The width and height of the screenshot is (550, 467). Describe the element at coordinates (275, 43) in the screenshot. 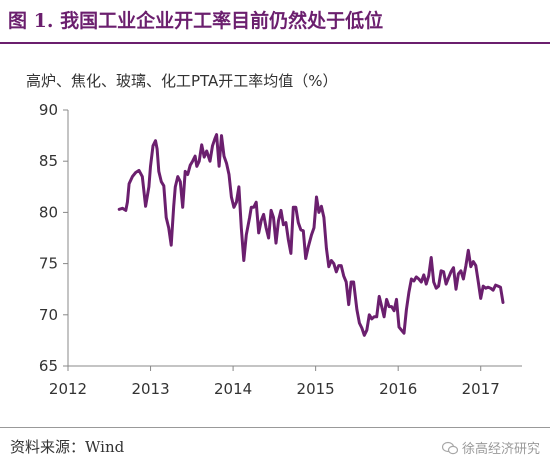

I see `title-divider` at that location.